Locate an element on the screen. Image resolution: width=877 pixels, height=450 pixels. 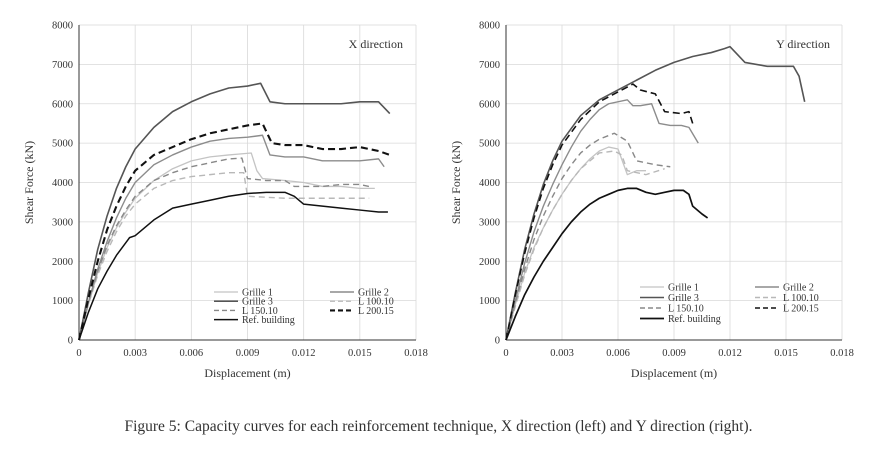
x-ytick-label: 5000 is located at coordinates (62, 144).